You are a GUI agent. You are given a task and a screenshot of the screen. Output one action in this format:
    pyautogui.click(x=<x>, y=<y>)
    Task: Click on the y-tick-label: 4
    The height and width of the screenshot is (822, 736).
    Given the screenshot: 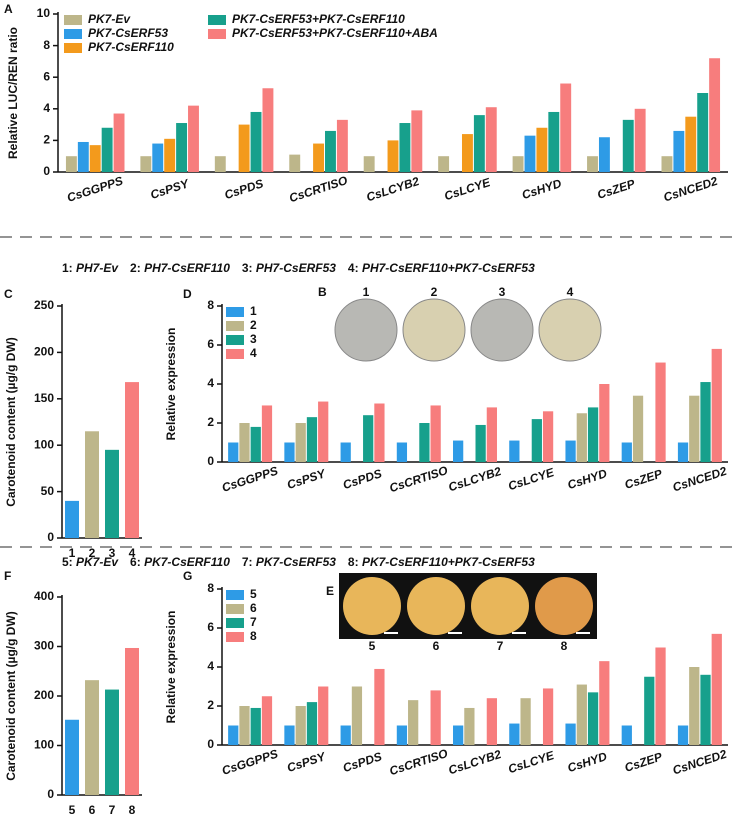 What is the action you would take?
    pyautogui.click(x=210, y=383)
    